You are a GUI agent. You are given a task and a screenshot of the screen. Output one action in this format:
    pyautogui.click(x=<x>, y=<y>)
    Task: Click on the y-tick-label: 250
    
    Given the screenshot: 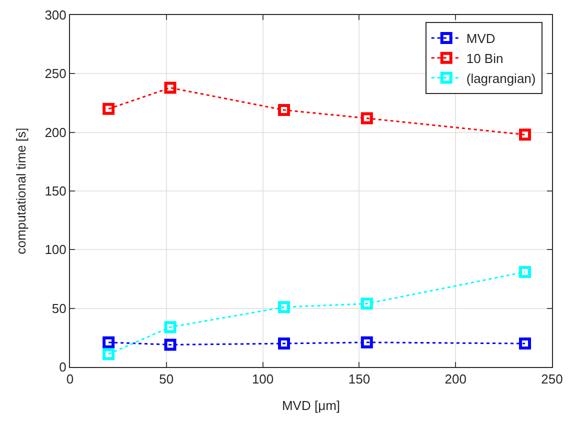 What is the action you would take?
    pyautogui.click(x=55, y=74)
    